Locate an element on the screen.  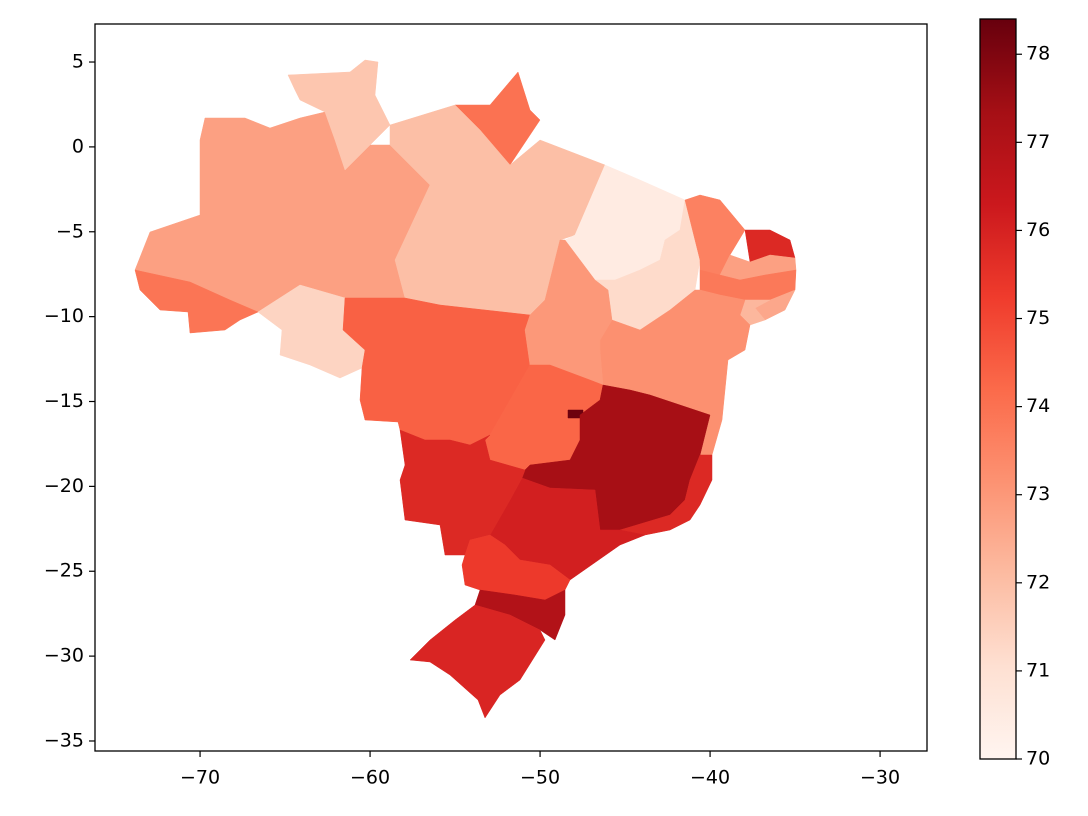
y-tick-label: −20 is located at coordinates (64, 486).